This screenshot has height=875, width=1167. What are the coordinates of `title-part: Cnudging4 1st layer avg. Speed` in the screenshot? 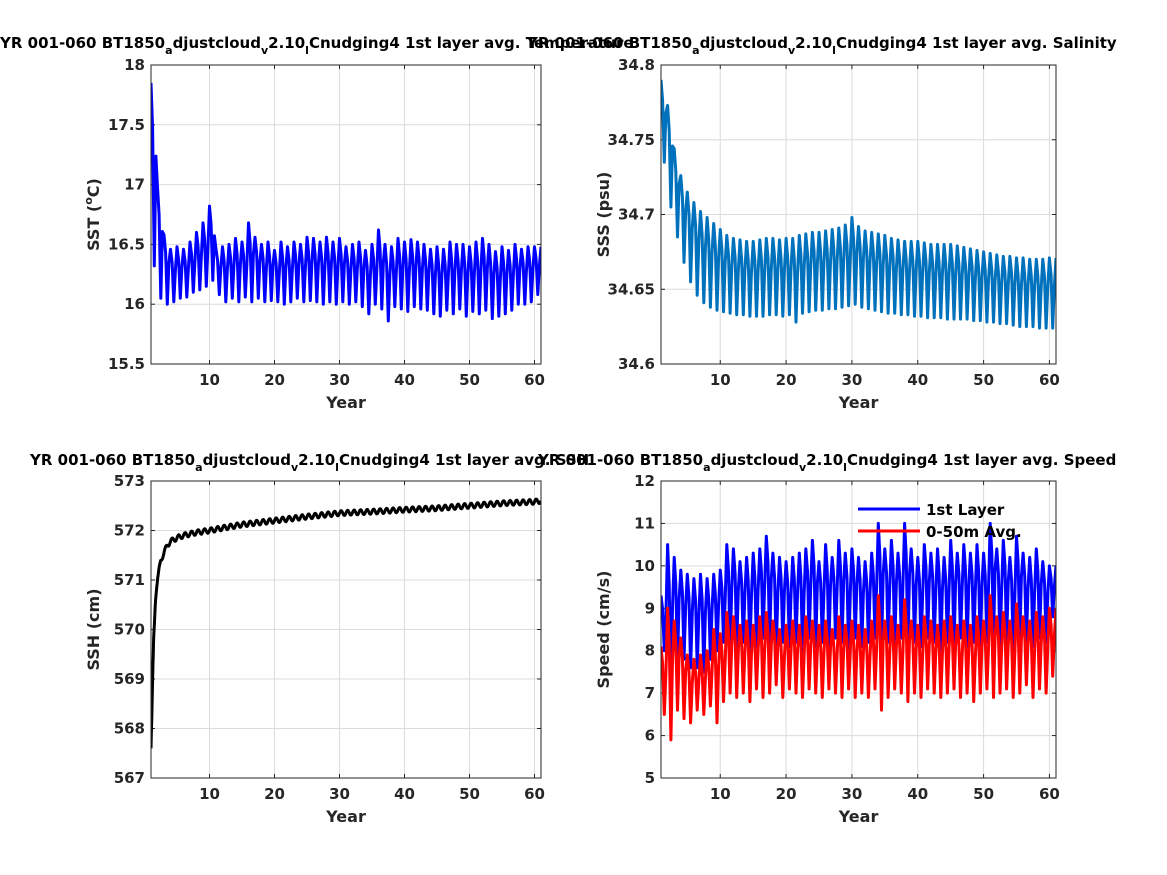 It's located at (981, 460).